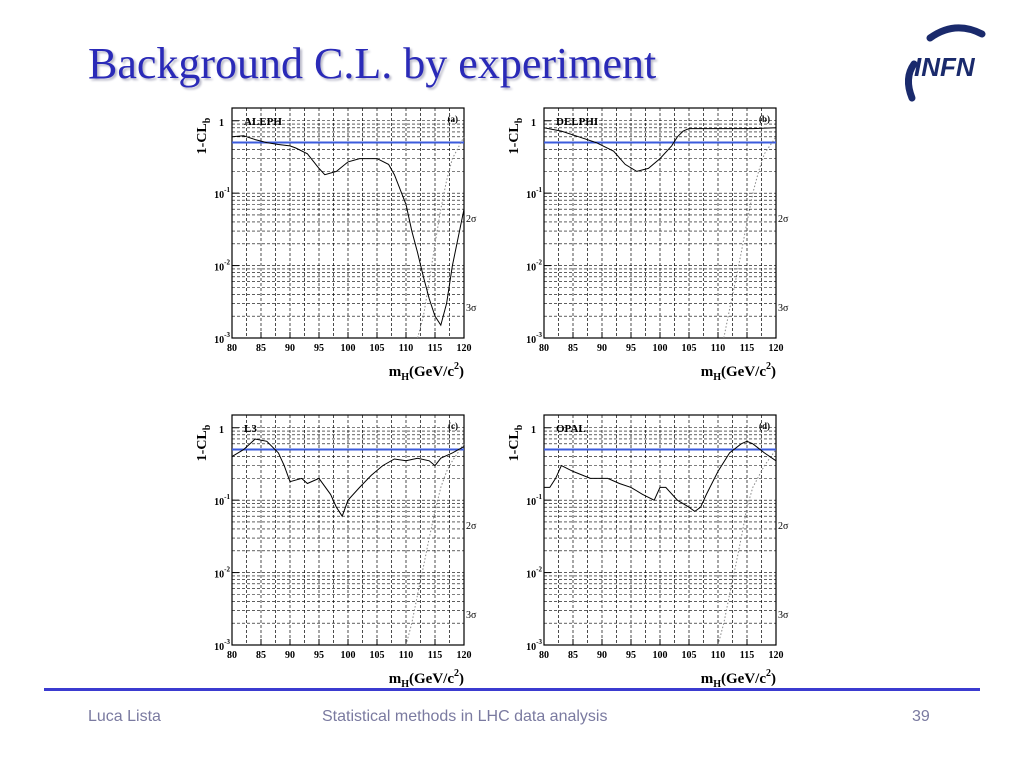  I want to click on experiment-label: DELPHI, so click(577, 122).